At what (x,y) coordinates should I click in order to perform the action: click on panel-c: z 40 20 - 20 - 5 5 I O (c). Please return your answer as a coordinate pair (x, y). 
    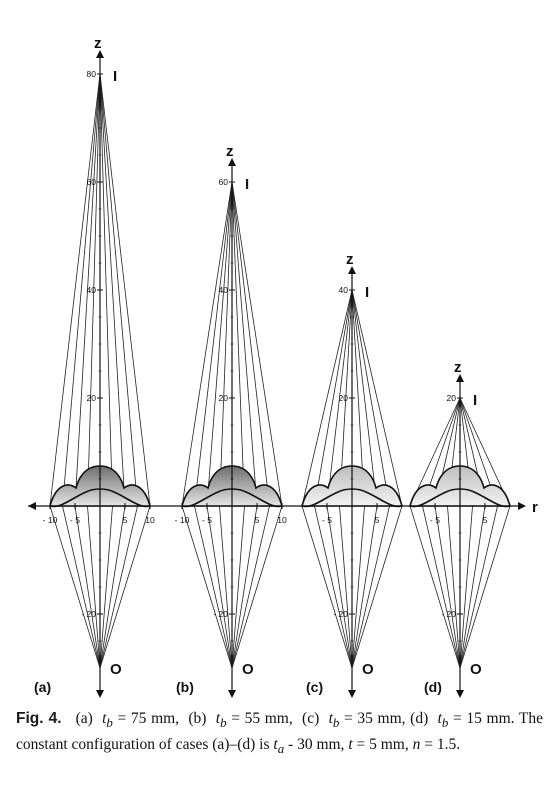
    Looking at the image, I should click on (352, 474).